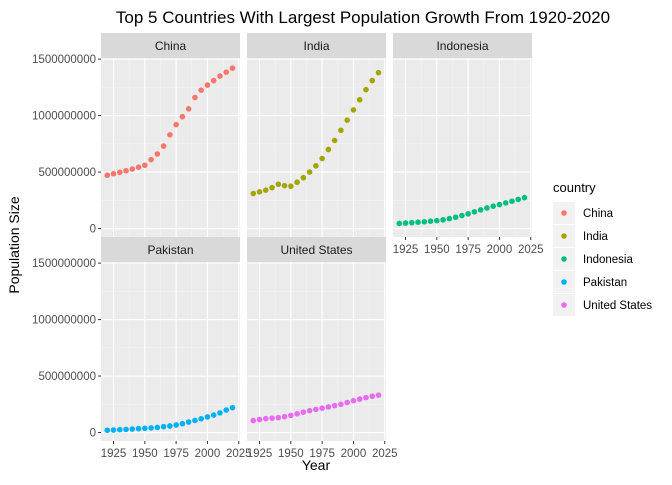 Image resolution: width=672 pixels, height=485 pixels. I want to click on legend-marker-pakistan, so click(564, 282).